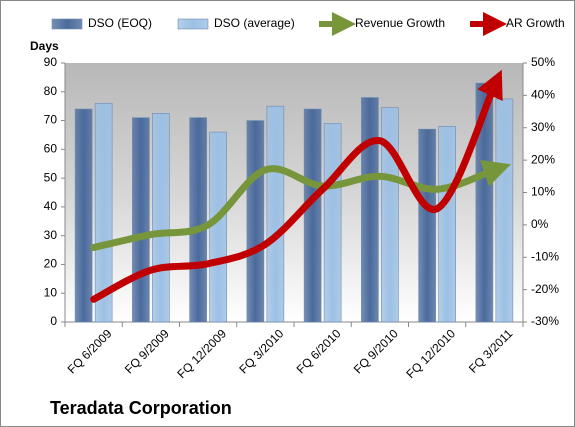 Image resolution: width=575 pixels, height=427 pixels. What do you see at coordinates (51, 177) in the screenshot?
I see `y-tick-label: 50` at bounding box center [51, 177].